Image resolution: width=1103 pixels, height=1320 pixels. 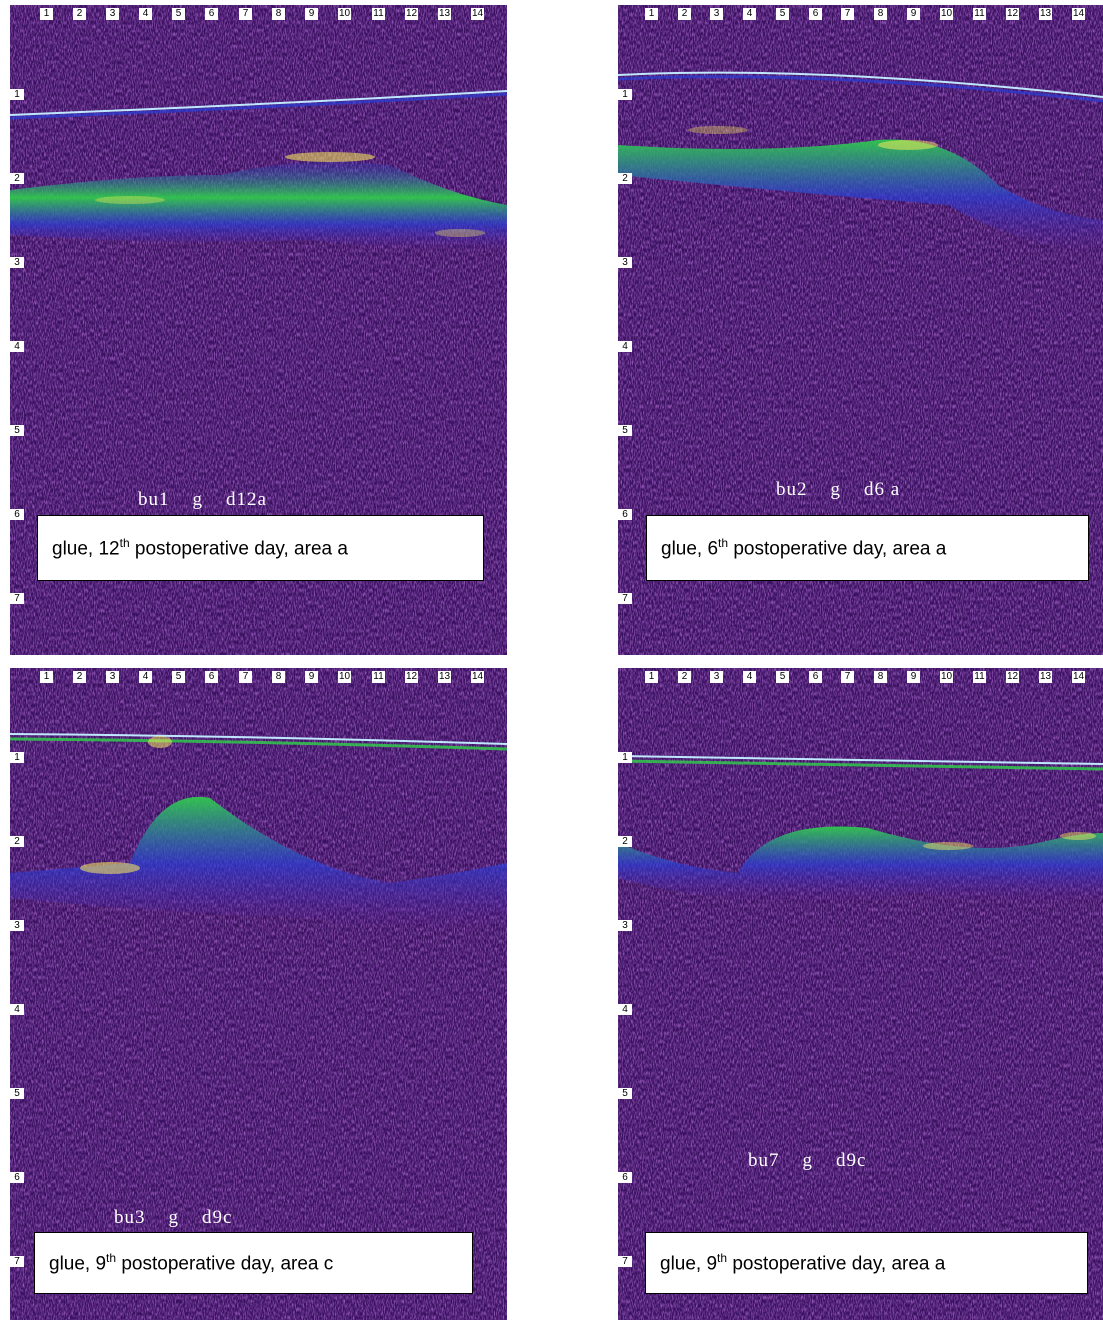 I want to click on caption-text: glue, 12th postoperative day, area a, so click(x=200, y=547).